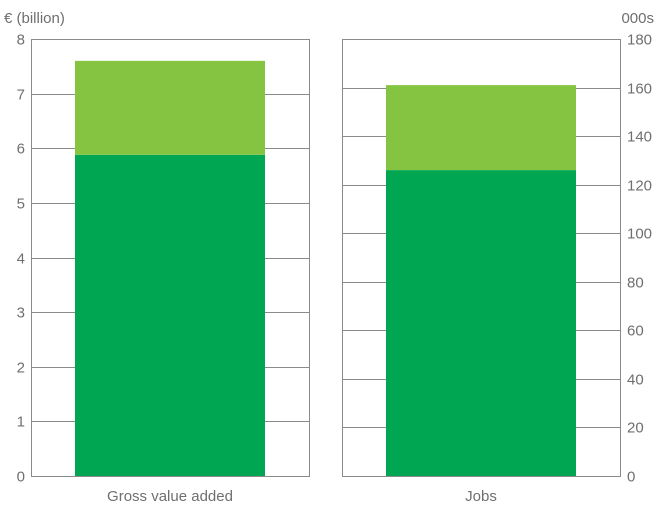  Describe the element at coordinates (21, 40) in the screenshot. I see `chart0-ytick-label-8: 8` at that location.